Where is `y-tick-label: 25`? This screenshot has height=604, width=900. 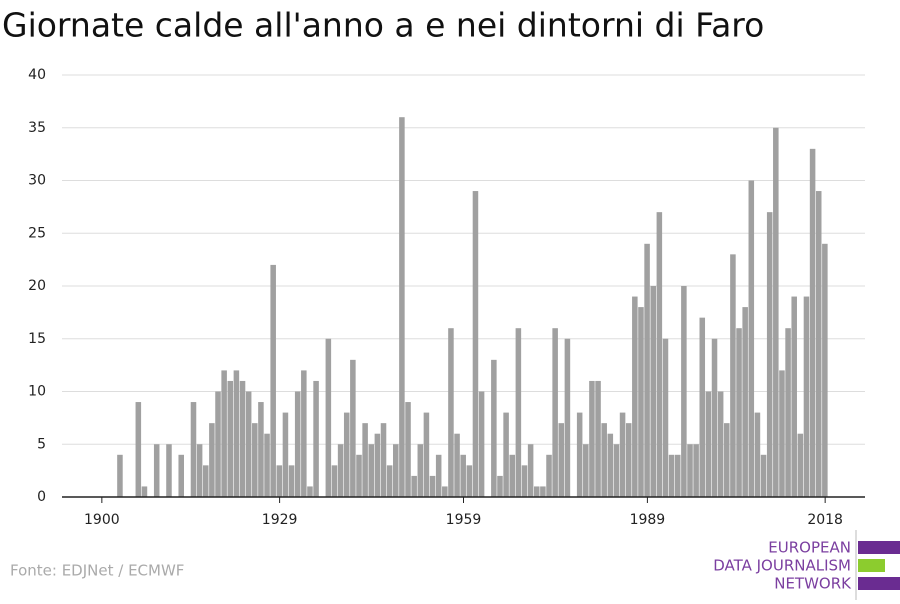 y-tick-label: 25 is located at coordinates (37, 233).